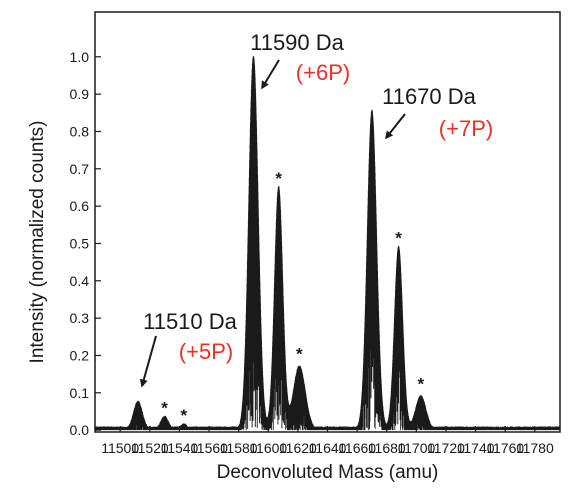 Image resolution: width=571 pixels, height=491 pixels. I want to click on phosphorylation-label: (+6P), so click(323, 72).